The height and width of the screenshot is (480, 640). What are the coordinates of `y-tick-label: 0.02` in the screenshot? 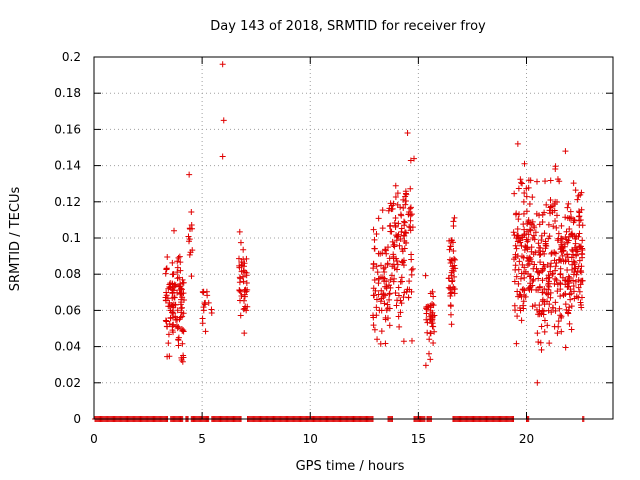 It's located at (67, 383).